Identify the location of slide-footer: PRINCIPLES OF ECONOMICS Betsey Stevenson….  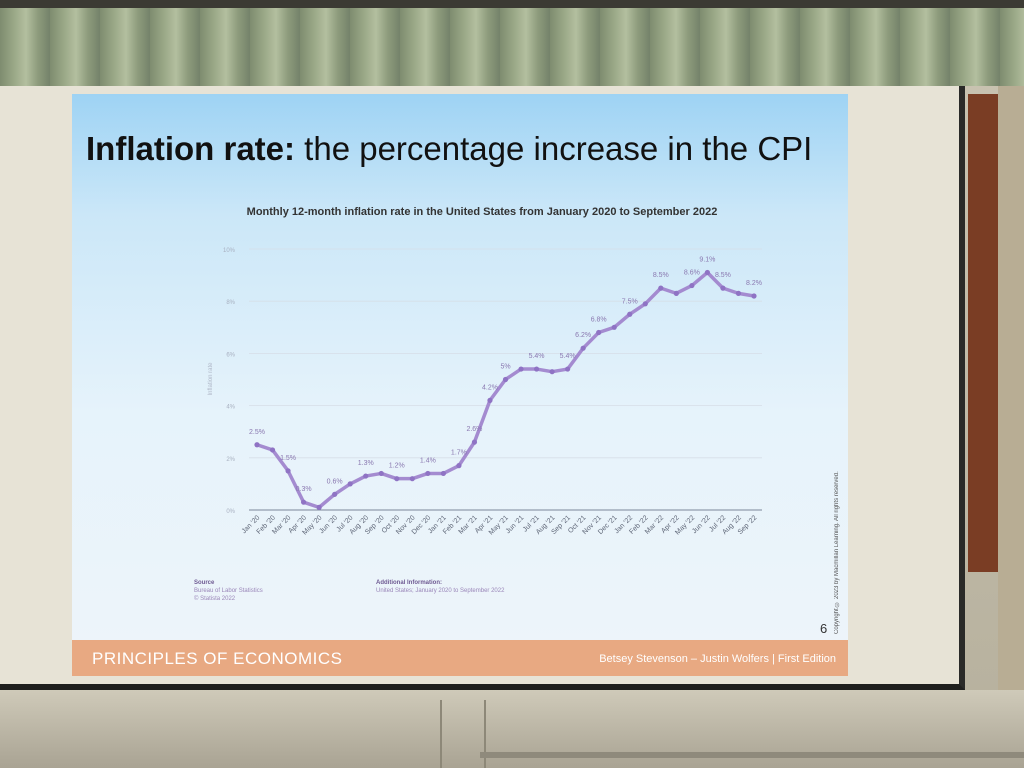
(460, 658).